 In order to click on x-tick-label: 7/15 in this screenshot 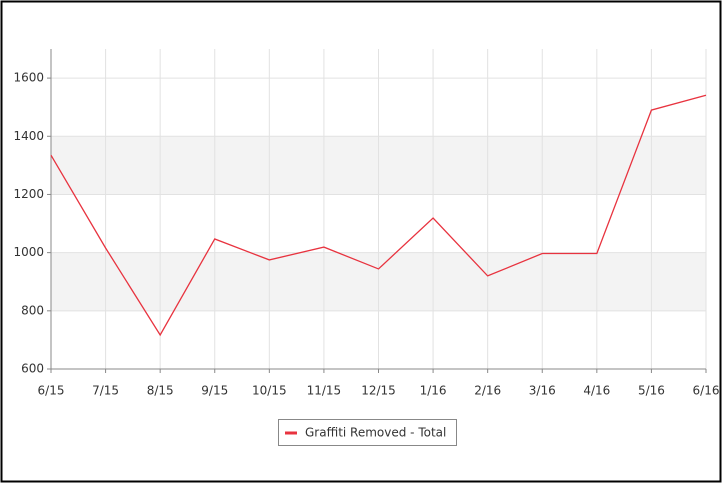, I will do `click(105, 391)`.